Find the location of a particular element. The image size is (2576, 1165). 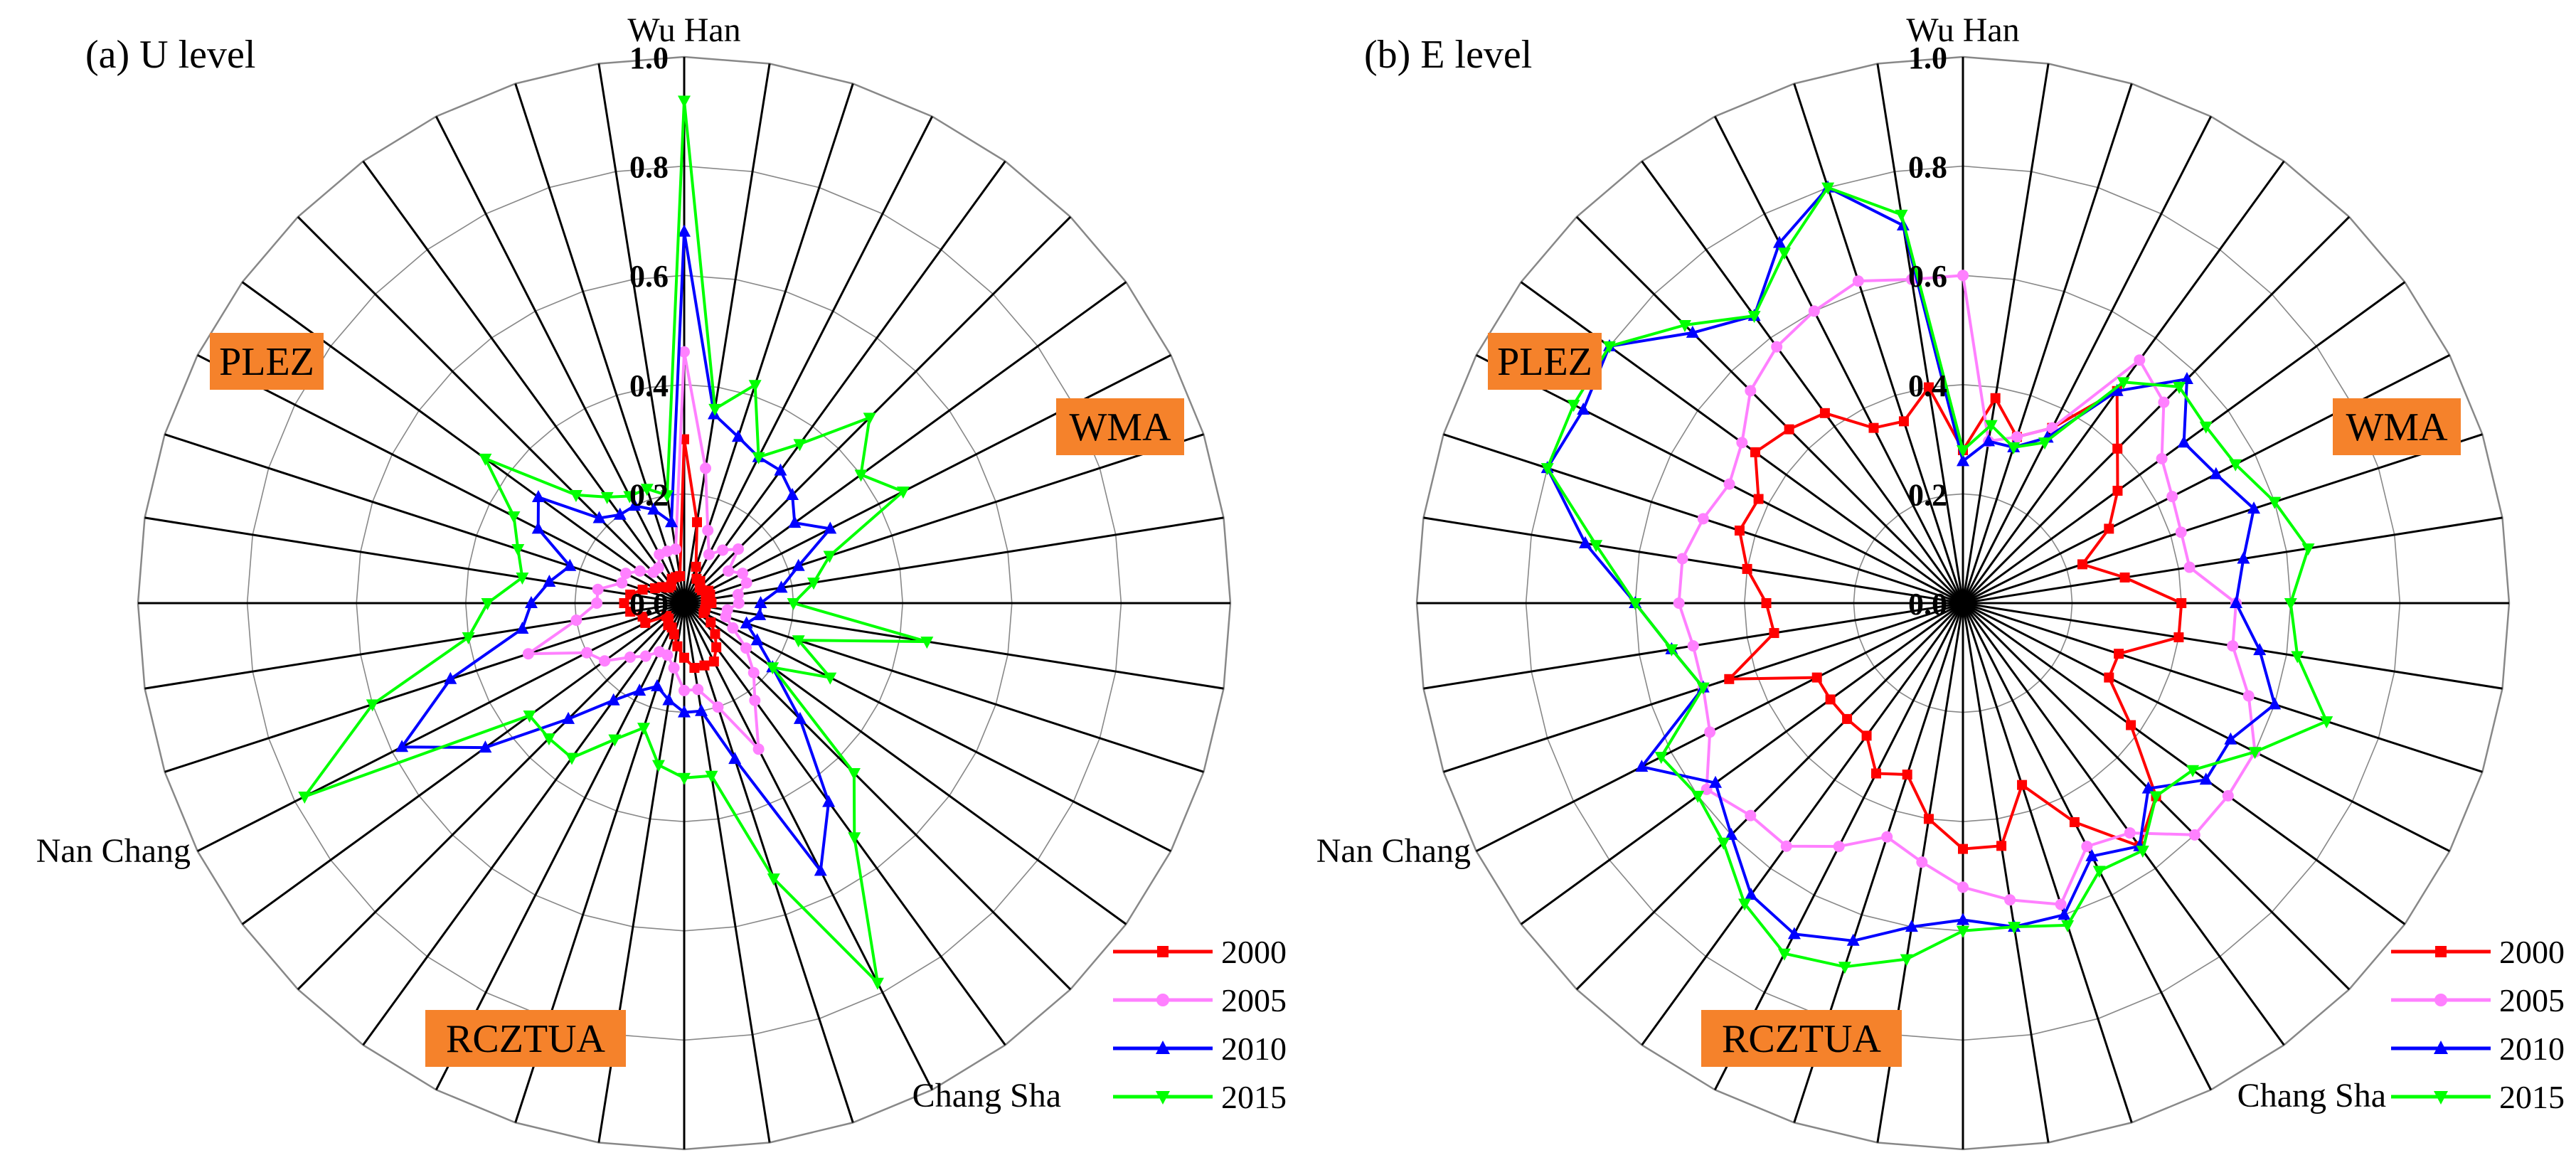

legend-marker is located at coordinates (1163, 1098).